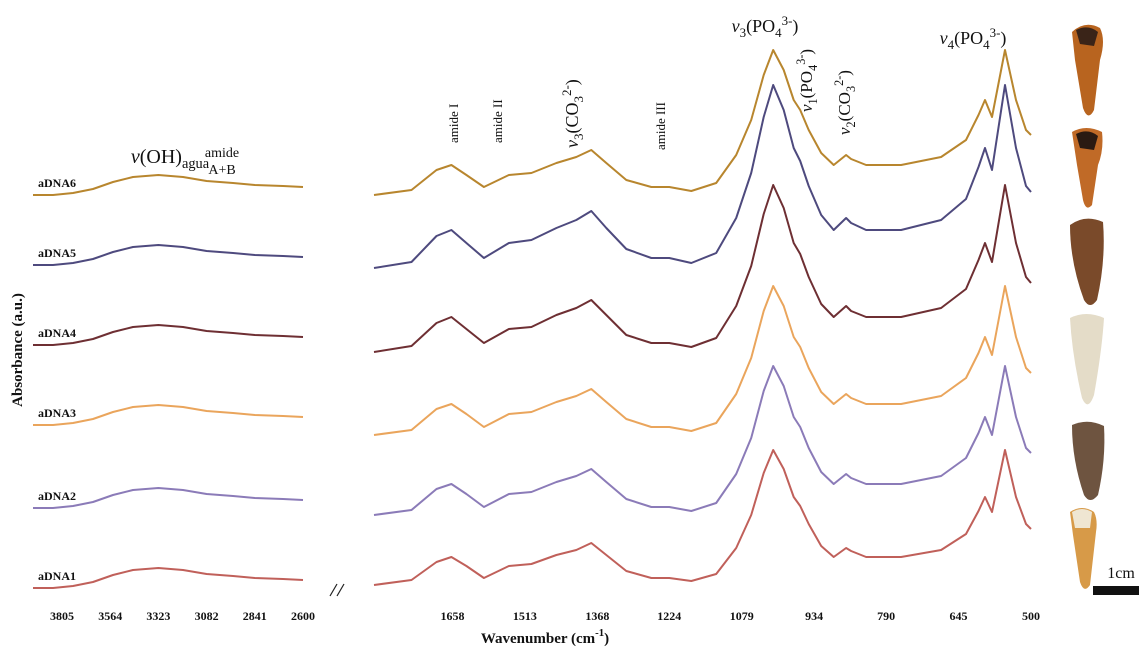 The image size is (1139, 654). I want to click on annotation: amide I, so click(453, 123).